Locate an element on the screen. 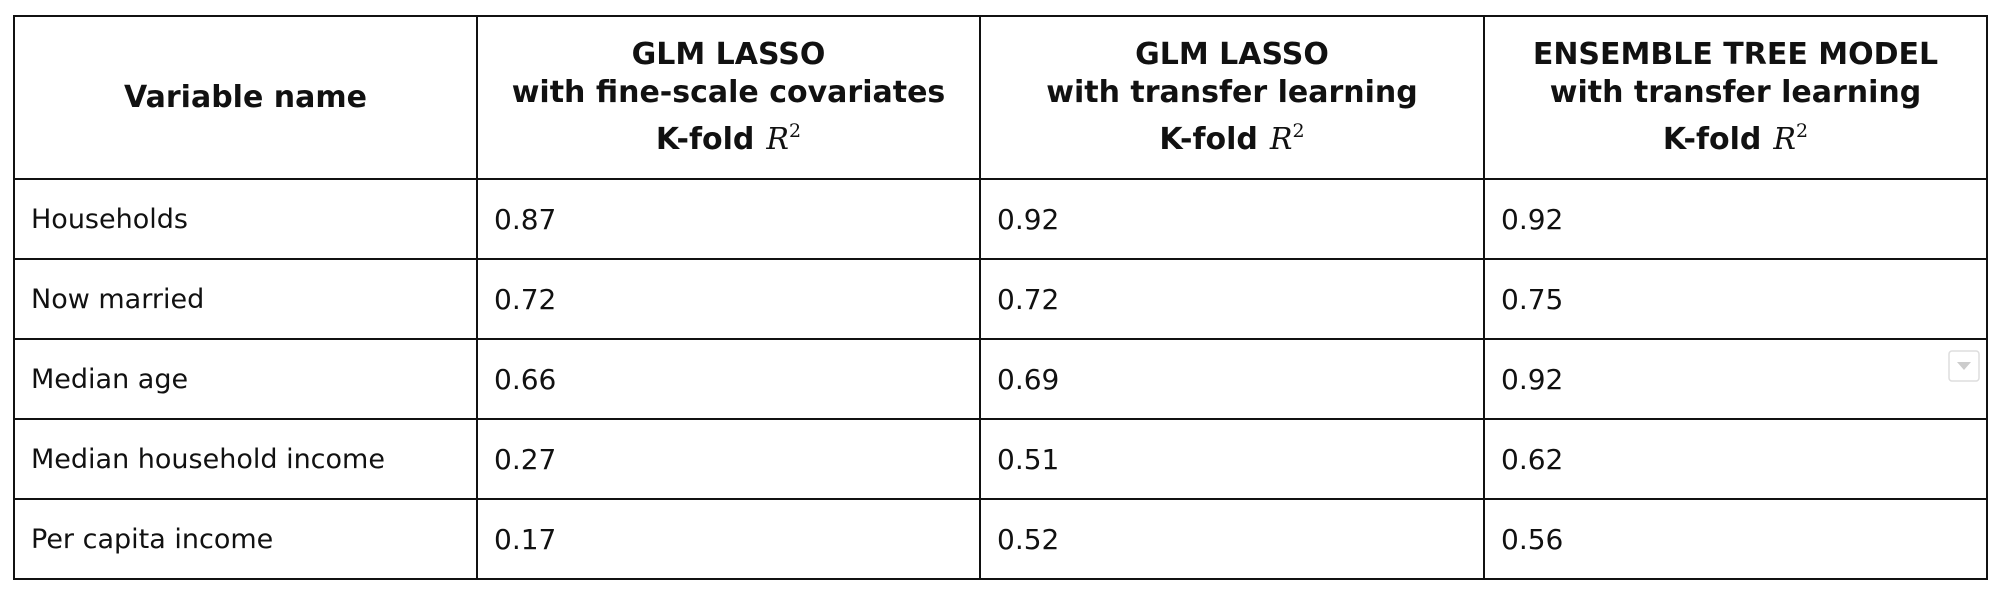  table-row: Median household income 0.27 0.51 0.62 is located at coordinates (1000, 459).